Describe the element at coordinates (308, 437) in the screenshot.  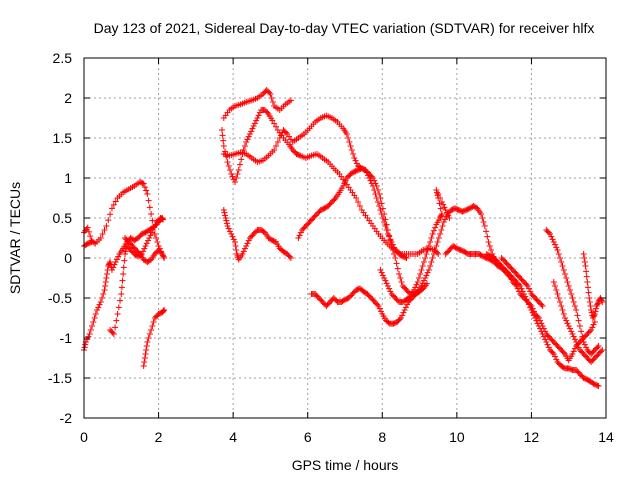
I see `x-tick-label: 6` at that location.